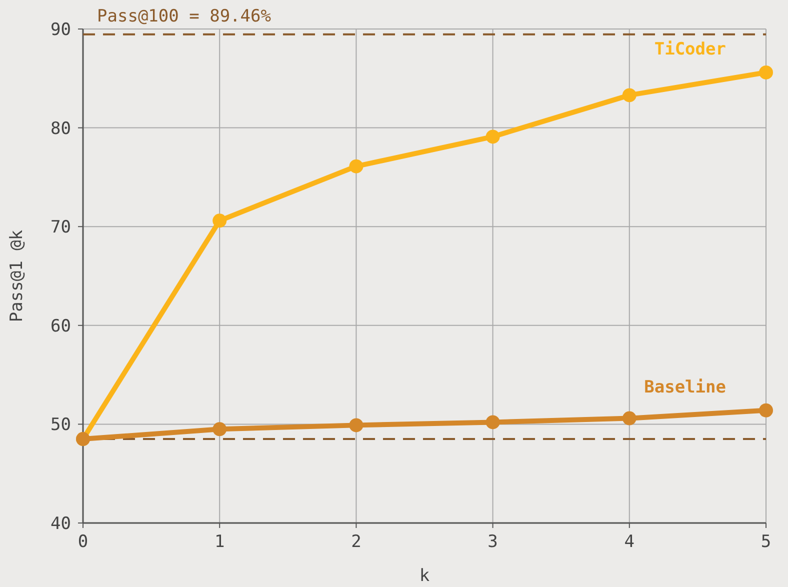 This screenshot has height=587, width=788. What do you see at coordinates (356, 542) in the screenshot?
I see `x-tick-label: 2` at bounding box center [356, 542].